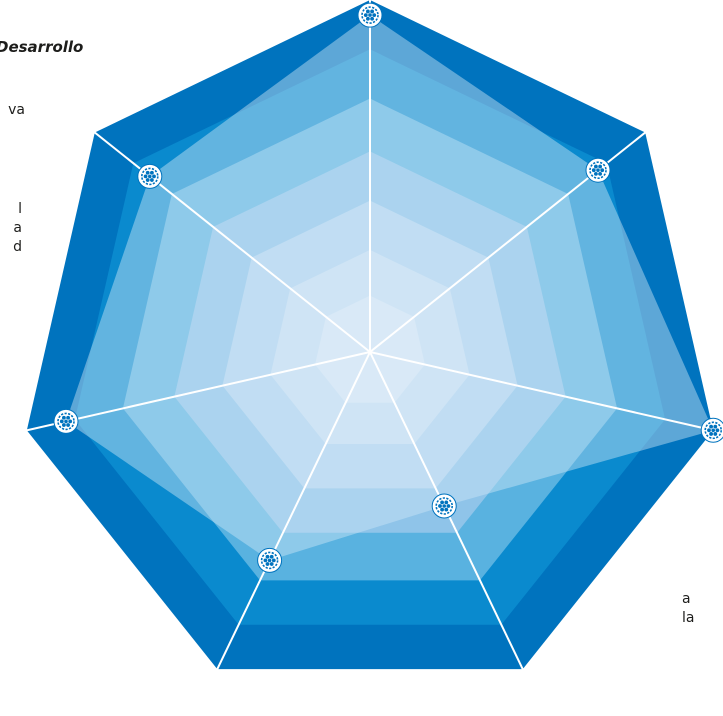 The width and height of the screenshot is (723, 716). Describe the element at coordinates (11, 228) in the screenshot. I see `left-label-fragment-2: l a d` at that location.